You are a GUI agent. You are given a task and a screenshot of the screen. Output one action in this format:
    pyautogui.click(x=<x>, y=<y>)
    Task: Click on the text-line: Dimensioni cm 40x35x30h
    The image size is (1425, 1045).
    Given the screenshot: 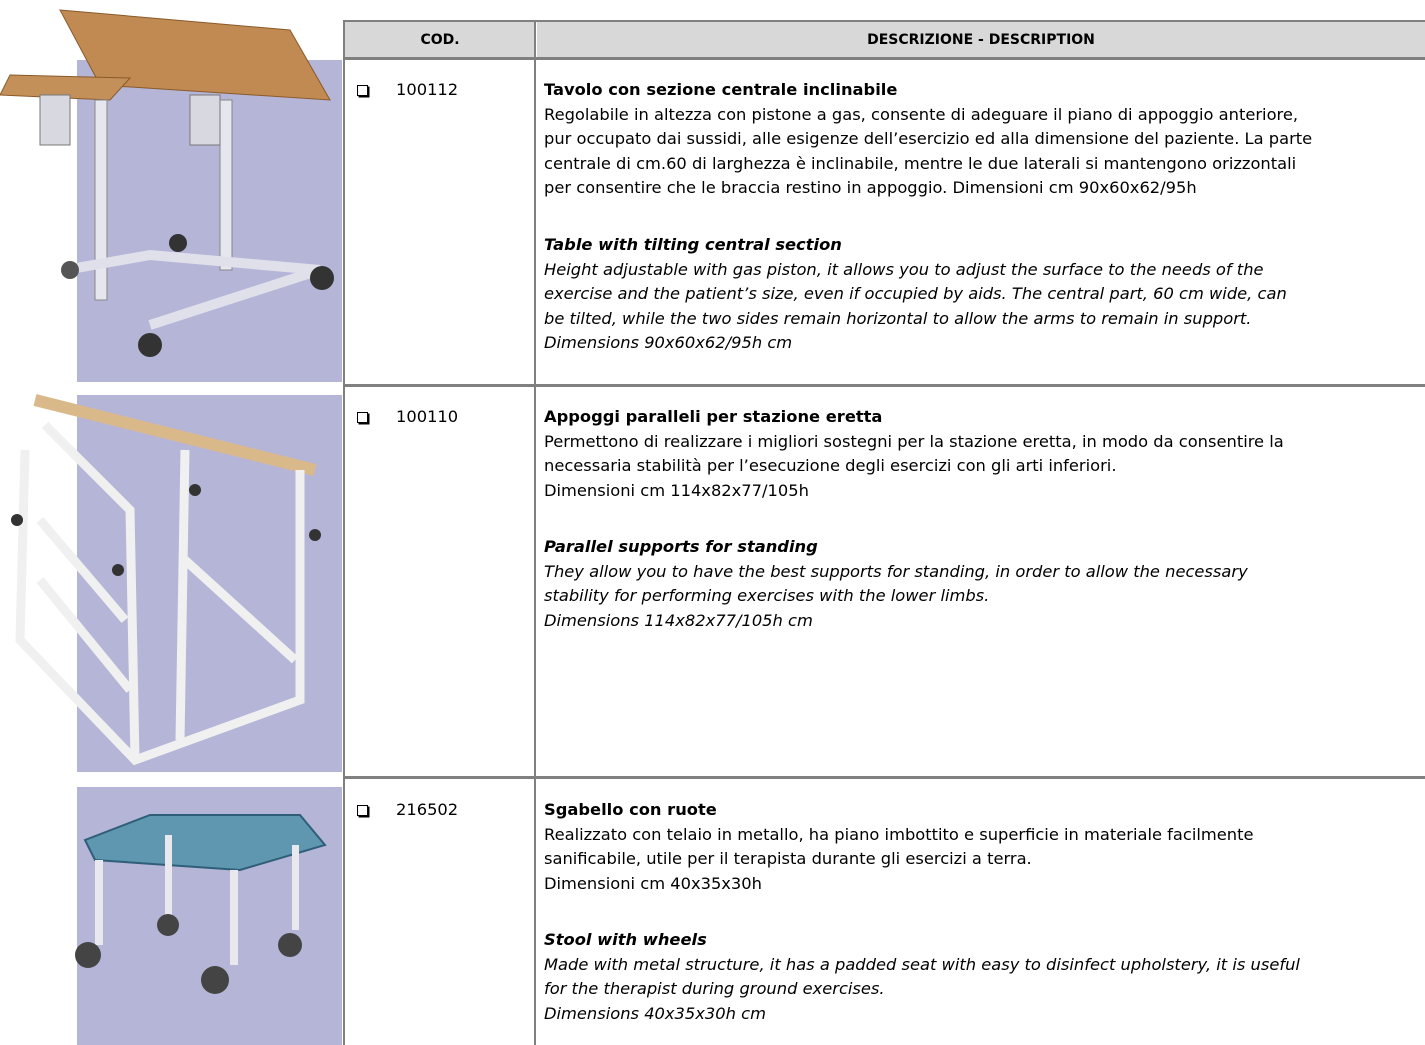 What is the action you would take?
    pyautogui.click(x=653, y=883)
    